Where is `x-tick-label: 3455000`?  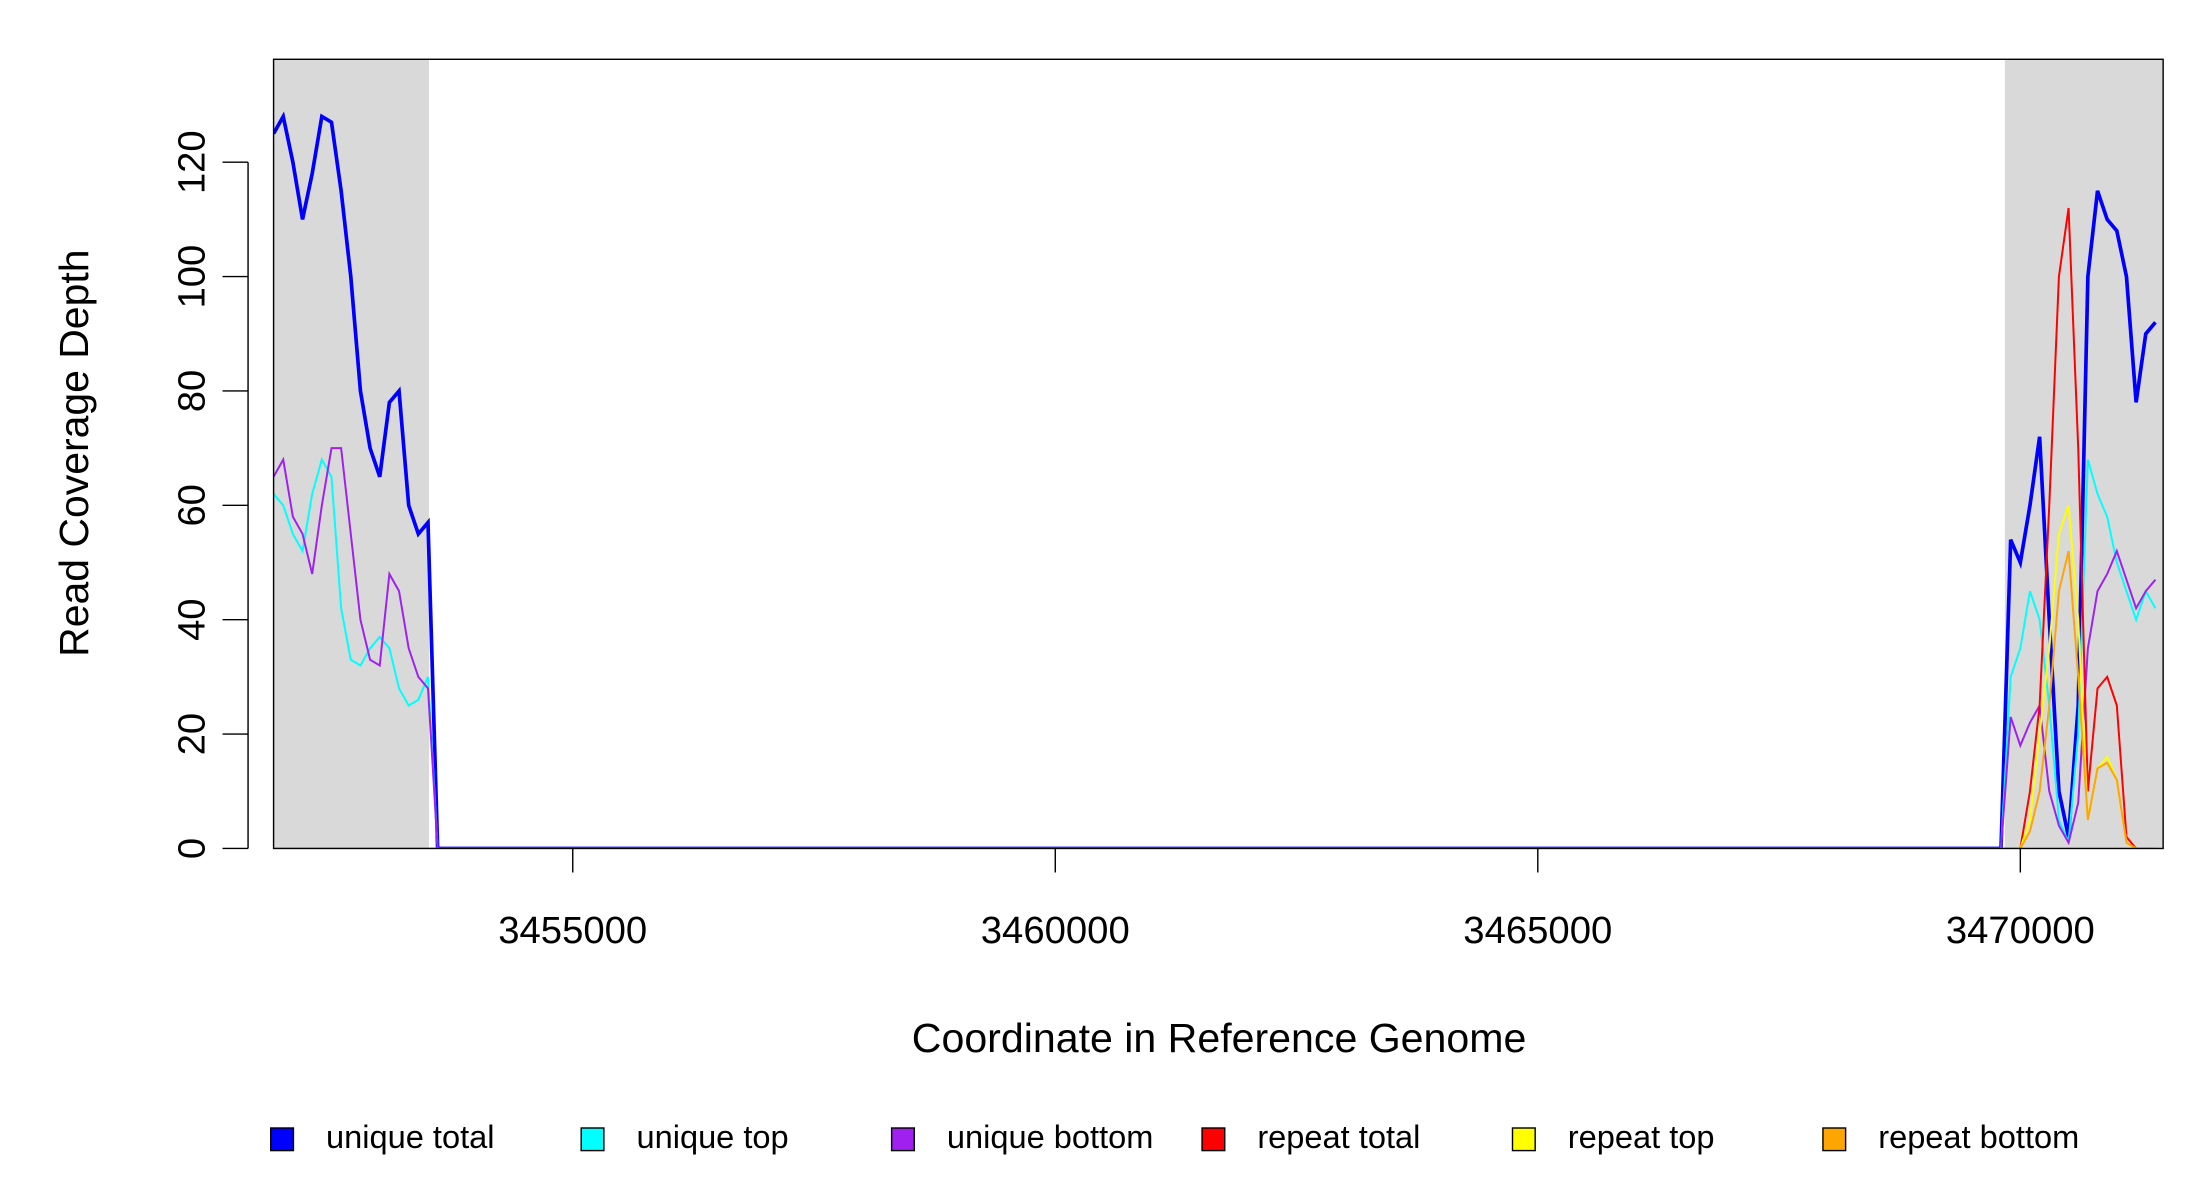
x-tick-label: 3455000 is located at coordinates (572, 930).